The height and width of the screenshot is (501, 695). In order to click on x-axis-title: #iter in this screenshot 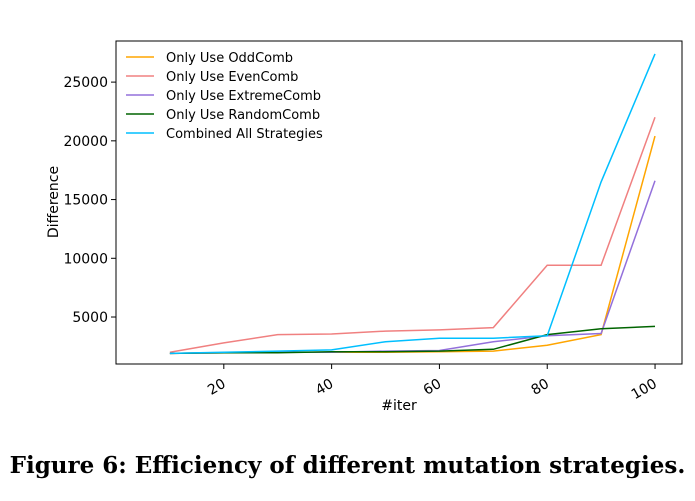, I will do `click(399, 406)`.